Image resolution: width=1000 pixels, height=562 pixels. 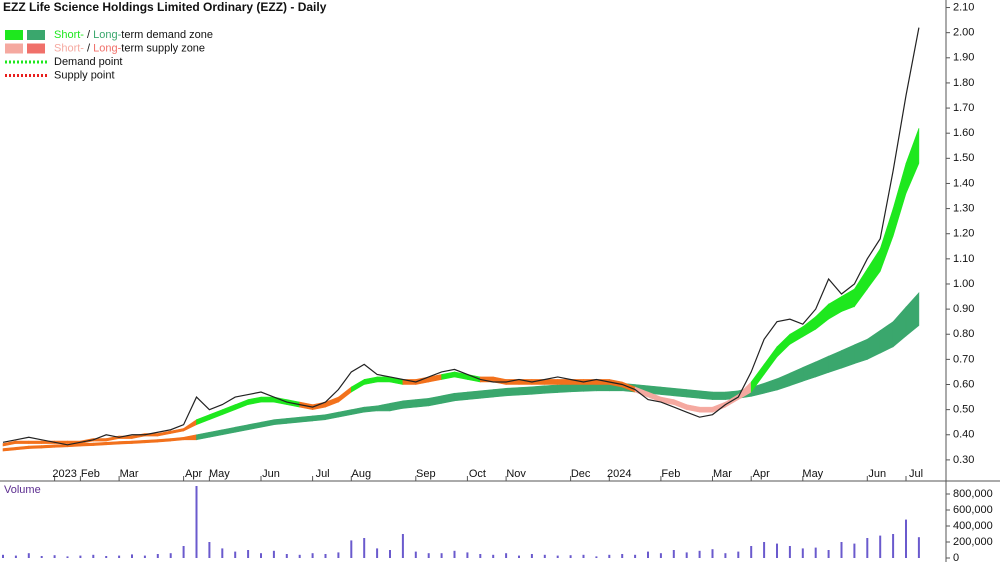 I want to click on y-tick-label: 0.30, so click(x=963, y=460).